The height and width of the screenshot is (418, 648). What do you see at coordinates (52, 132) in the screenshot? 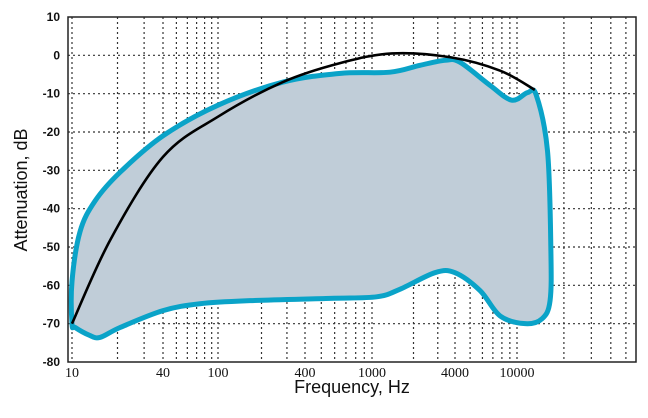
I see `y-tick-label: -20` at bounding box center [52, 132].